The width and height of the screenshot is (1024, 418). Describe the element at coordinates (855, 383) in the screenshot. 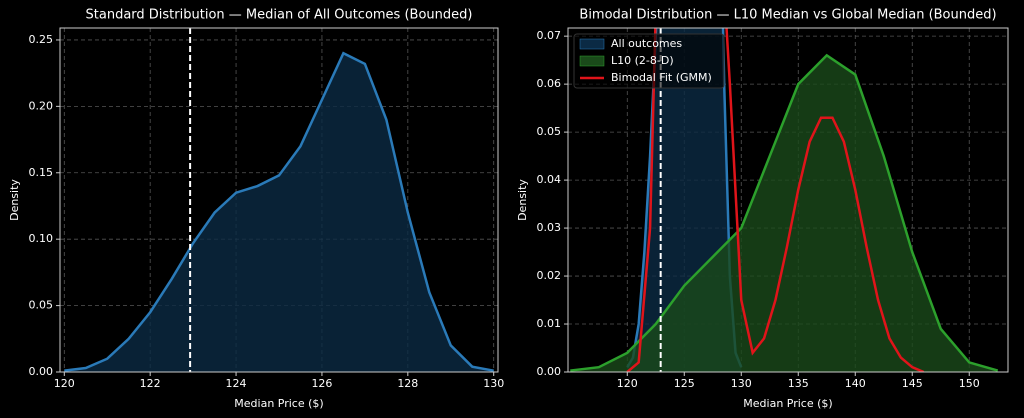

I see `x-tick-label: 140` at that location.